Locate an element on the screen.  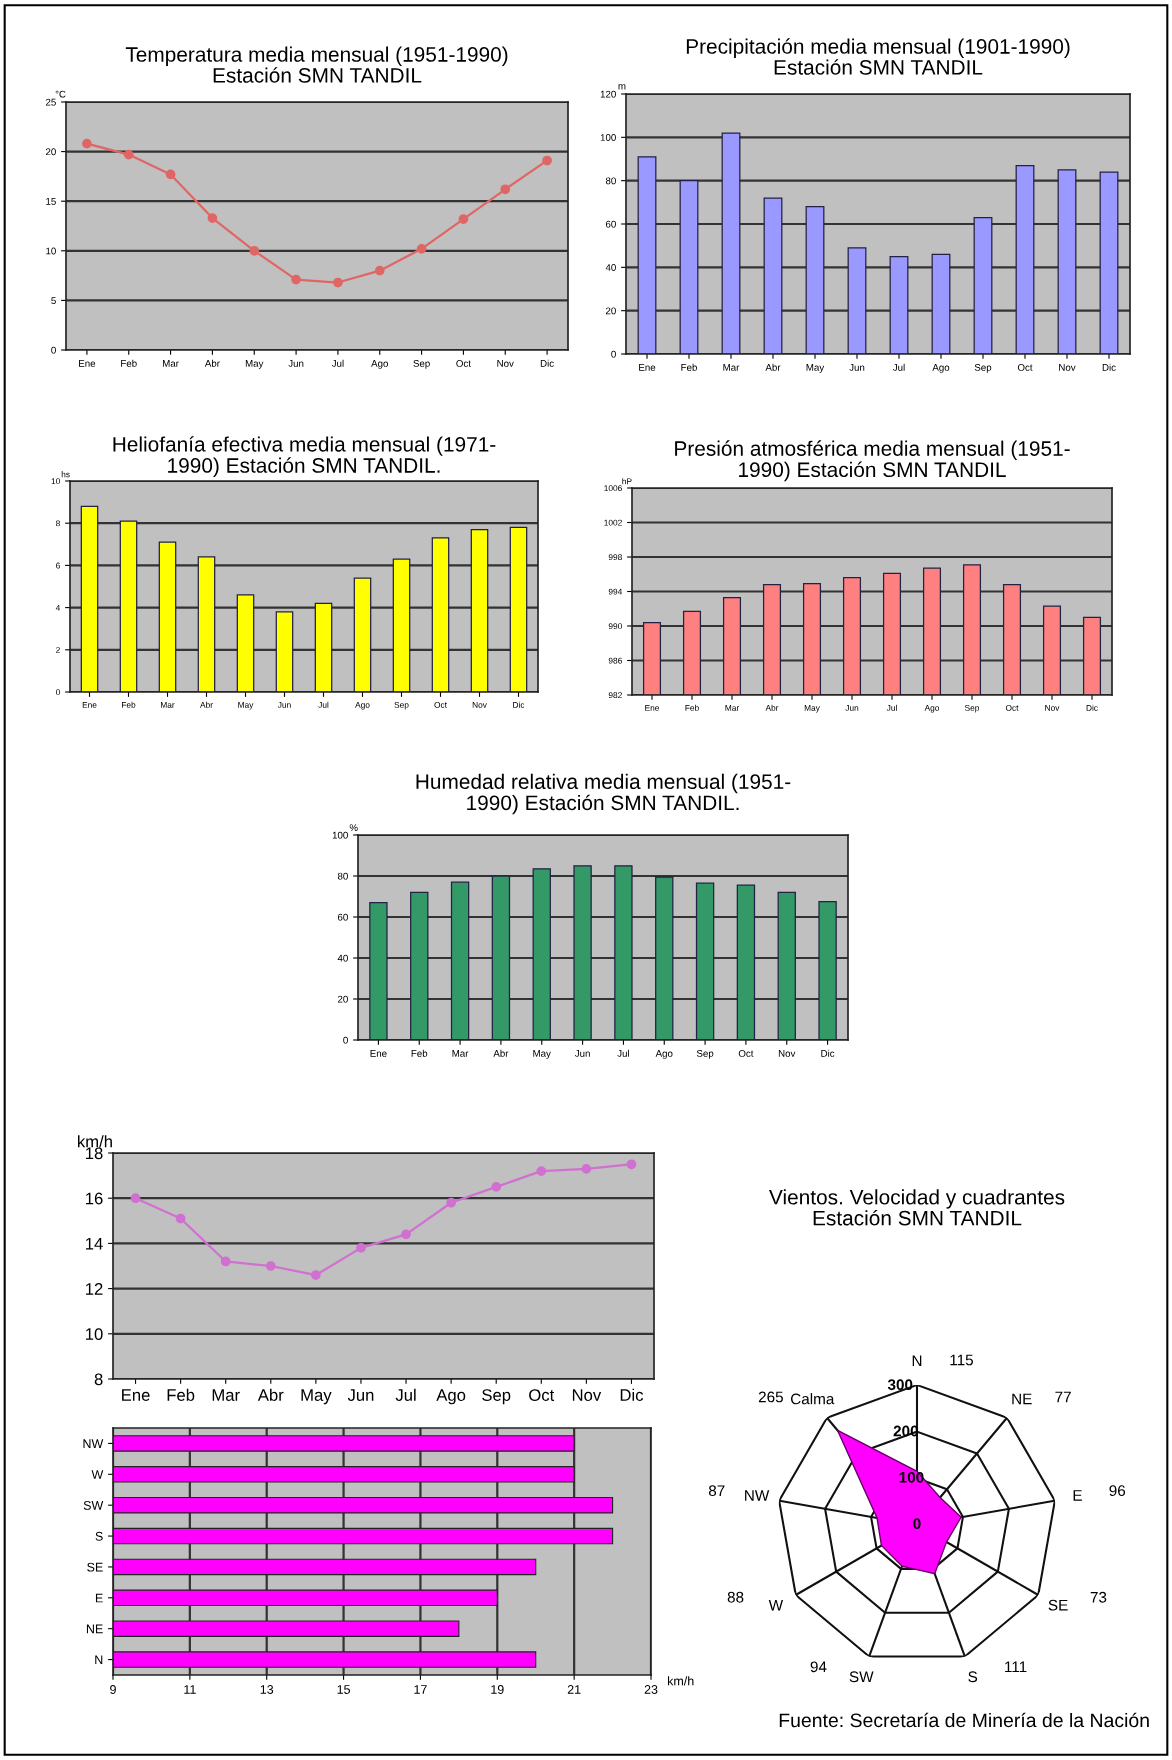
y-tick-label: 998 is located at coordinates (615, 557).